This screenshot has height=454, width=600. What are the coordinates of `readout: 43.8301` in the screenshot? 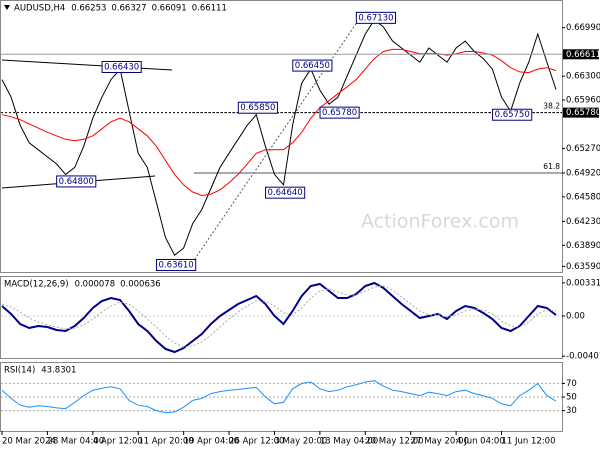 It's located at (58, 371).